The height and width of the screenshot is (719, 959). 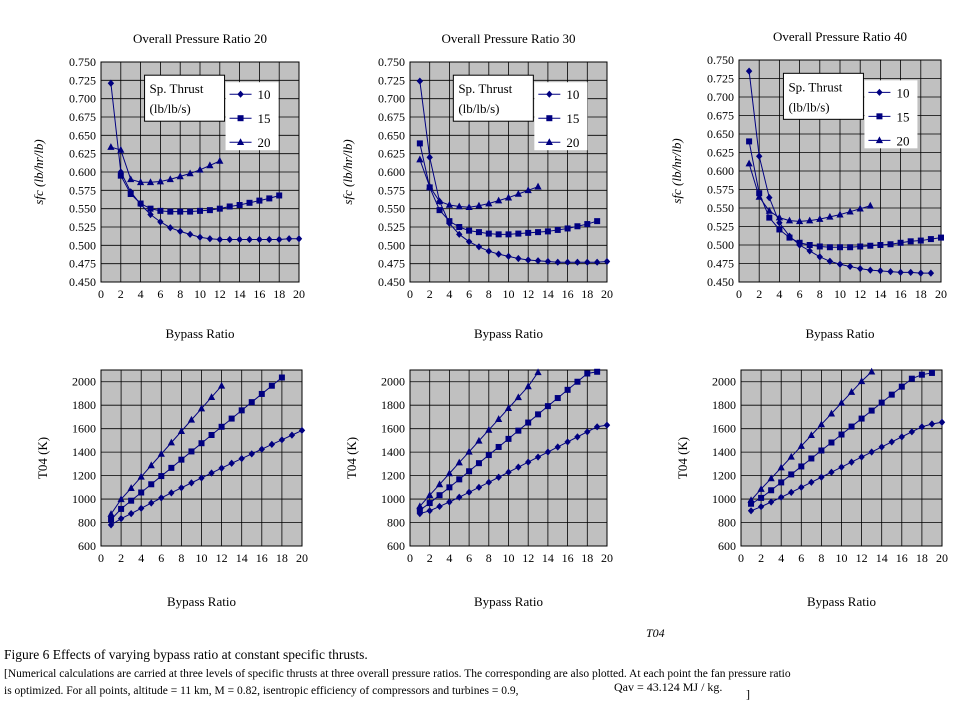 I want to click on x-tick-label: 8, so click(x=489, y=558).